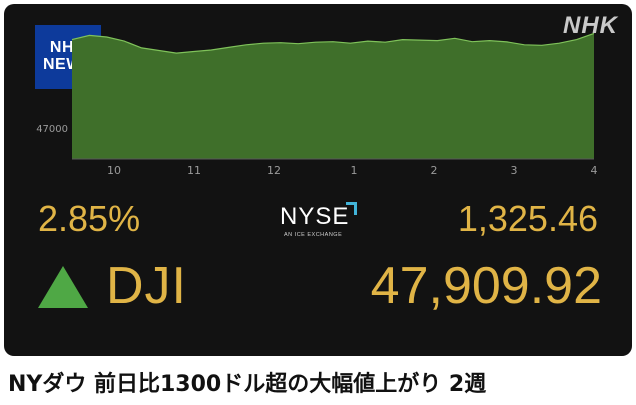 The image size is (636, 405). What do you see at coordinates (486, 286) in the screenshot?
I see `index-value: 47,909.92` at bounding box center [486, 286].